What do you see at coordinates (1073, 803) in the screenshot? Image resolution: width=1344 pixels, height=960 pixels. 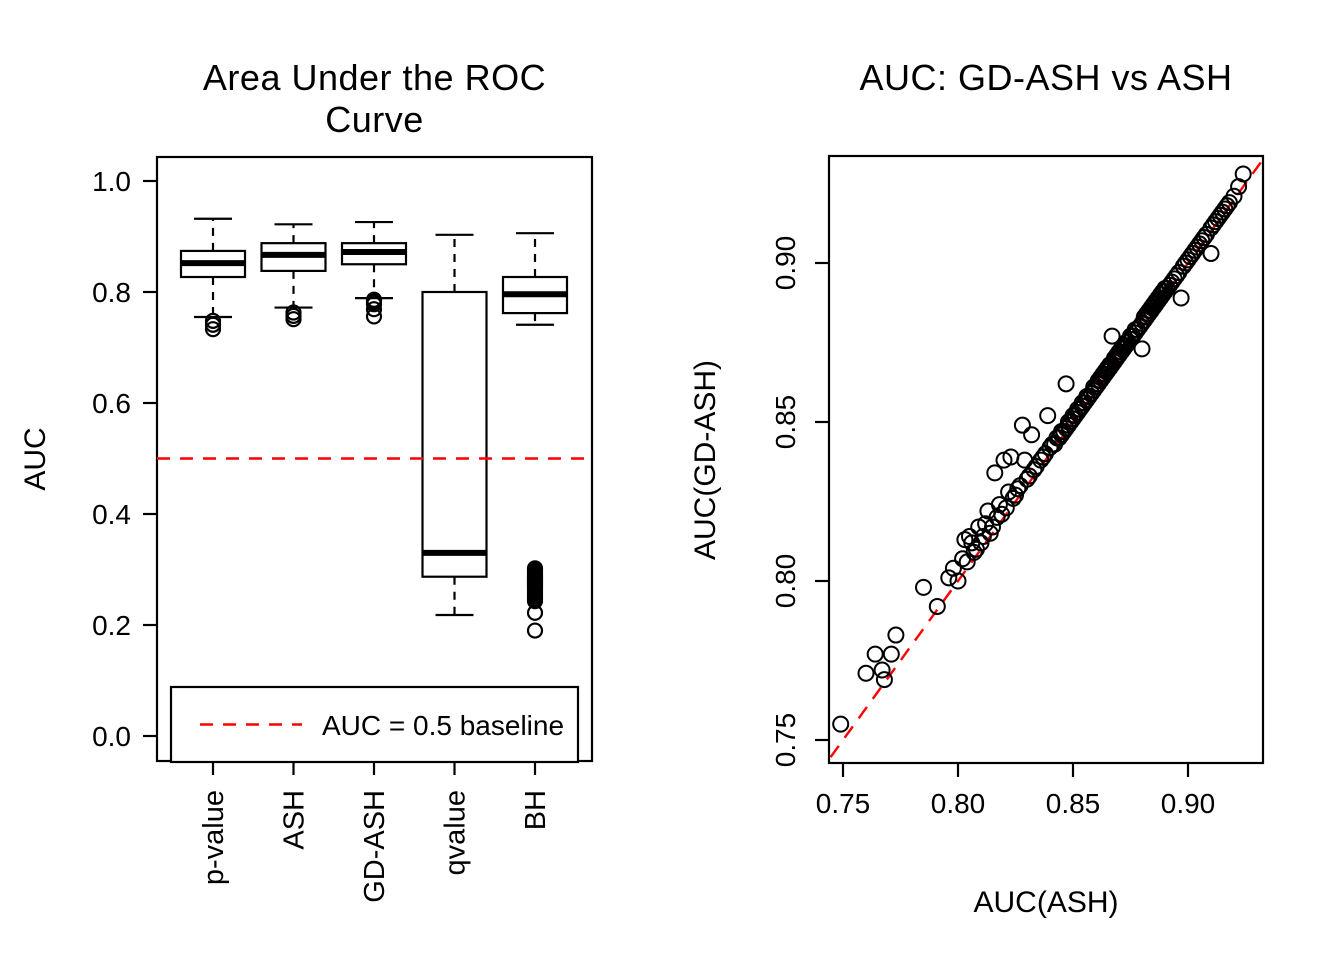 I see `right-x-tick-label: 0.85` at bounding box center [1073, 803].